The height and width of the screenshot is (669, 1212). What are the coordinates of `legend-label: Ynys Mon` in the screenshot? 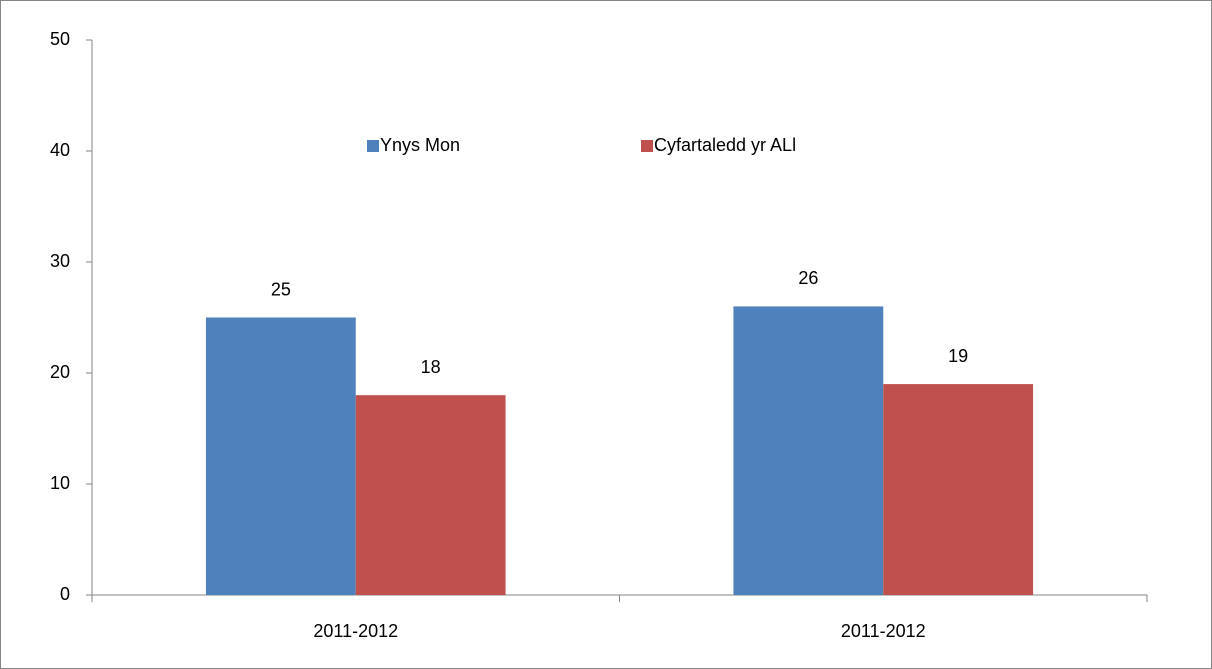 It's located at (420, 145).